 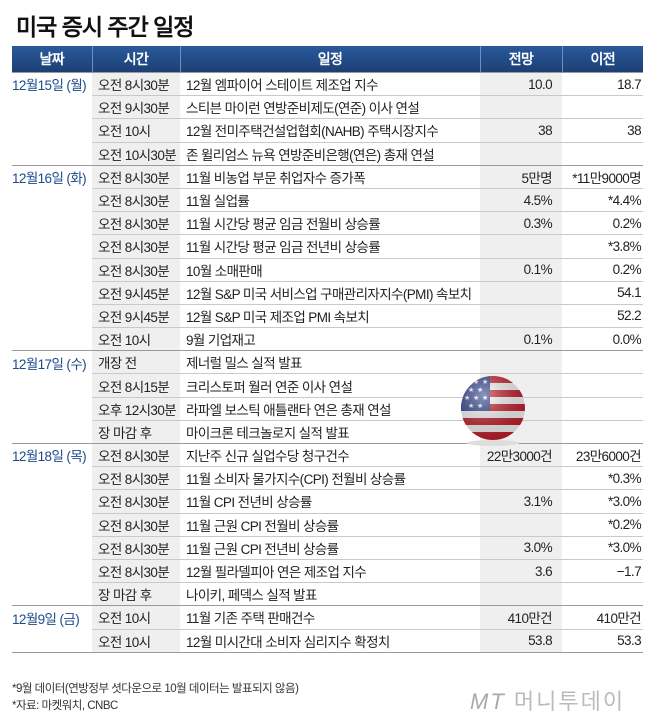 What do you see at coordinates (330, 292) in the screenshot?
I see `cell-event: 12월 S&P 미국 서비스업 구매관리자지수(PMI) 속보치` at bounding box center [330, 292].